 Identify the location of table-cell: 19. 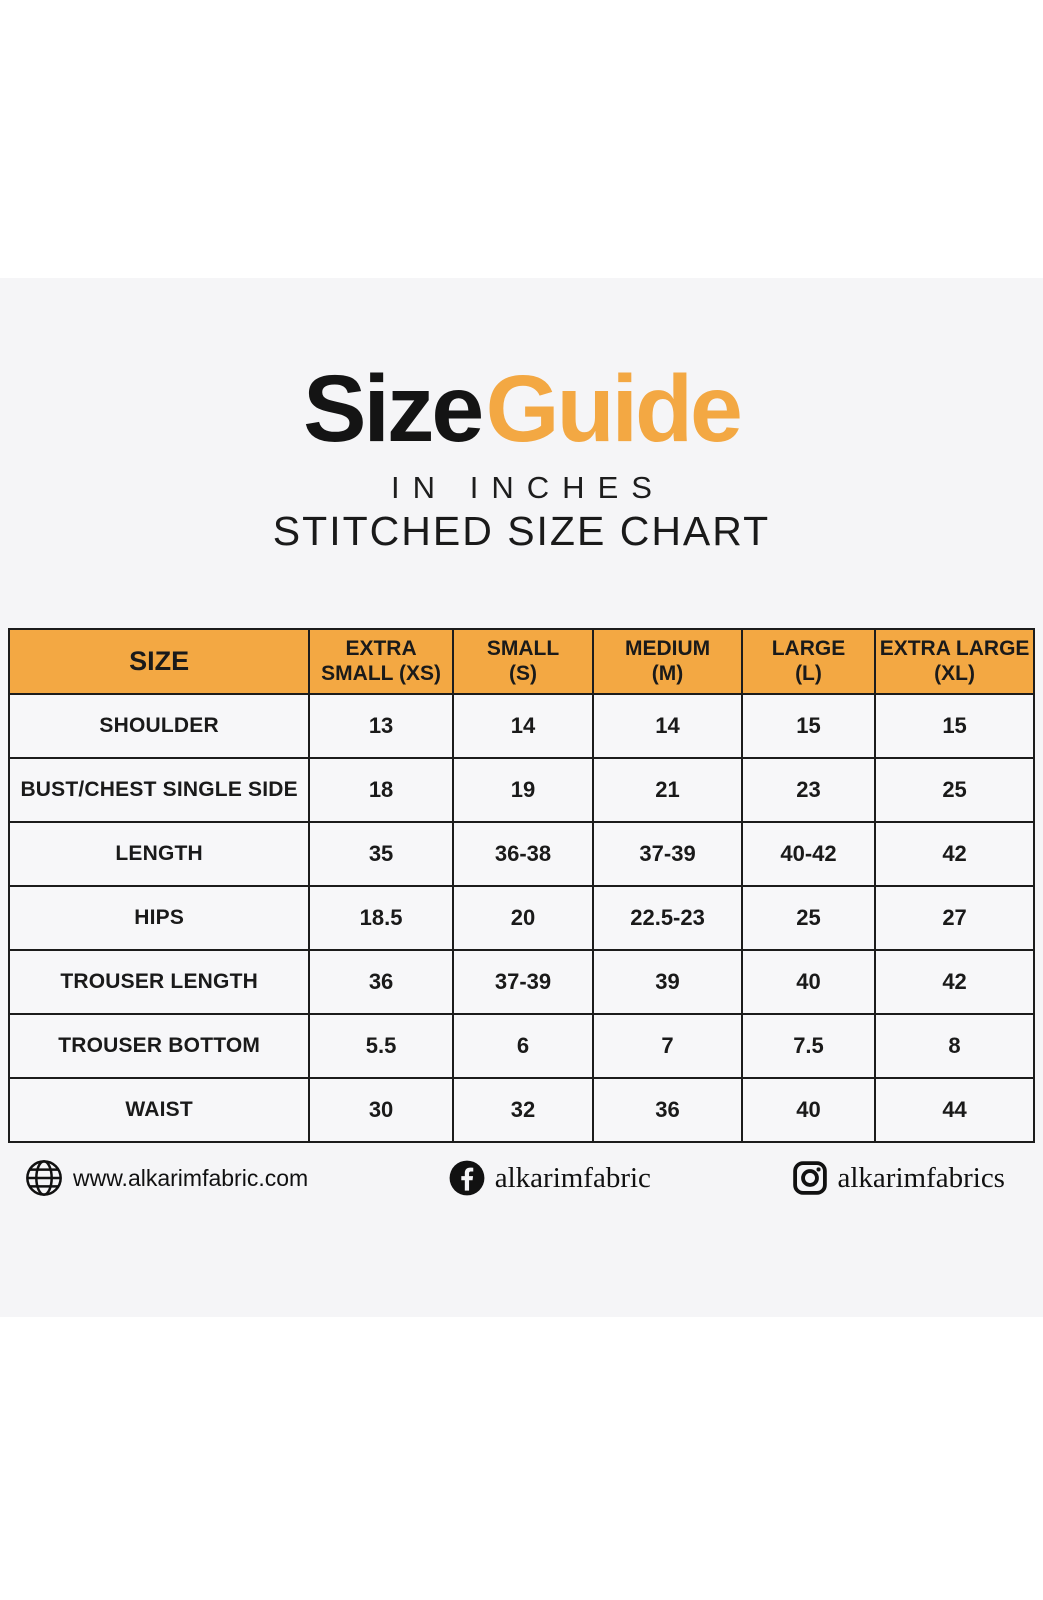
(523, 790).